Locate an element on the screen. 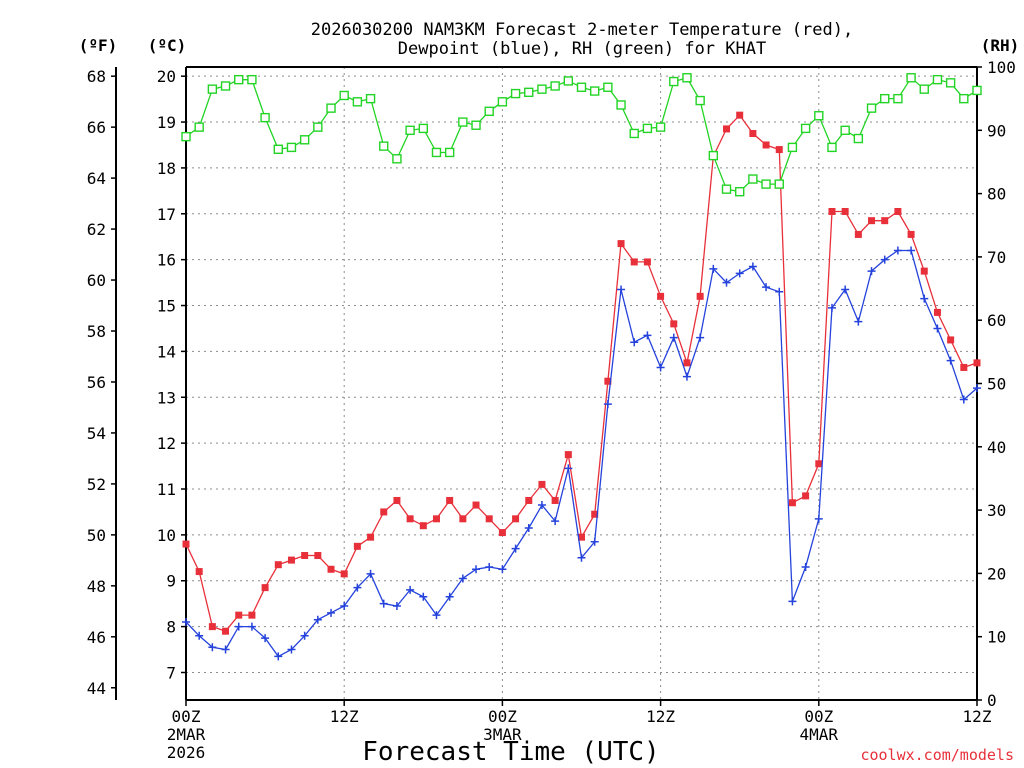 The image size is (1024, 768). celsius-tick-label: 19 is located at coordinates (166, 122).